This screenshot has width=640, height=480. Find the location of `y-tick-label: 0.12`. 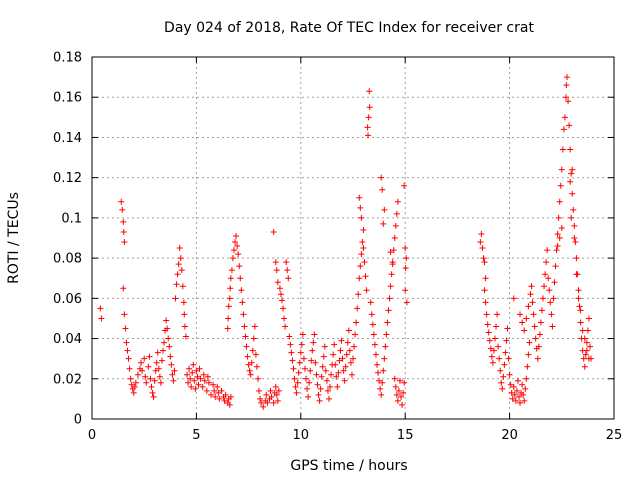

y-tick-label: 0.12 is located at coordinates (67, 178).